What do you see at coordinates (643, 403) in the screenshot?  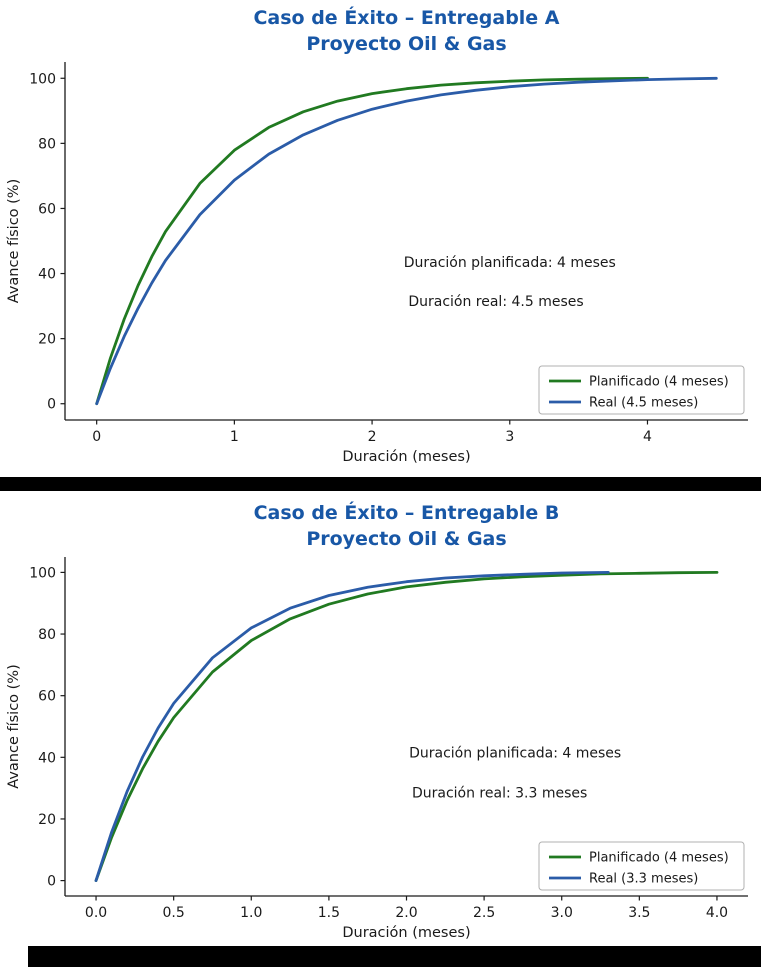 I see `legend-label-real: Real (4.5 meses)` at bounding box center [643, 403].